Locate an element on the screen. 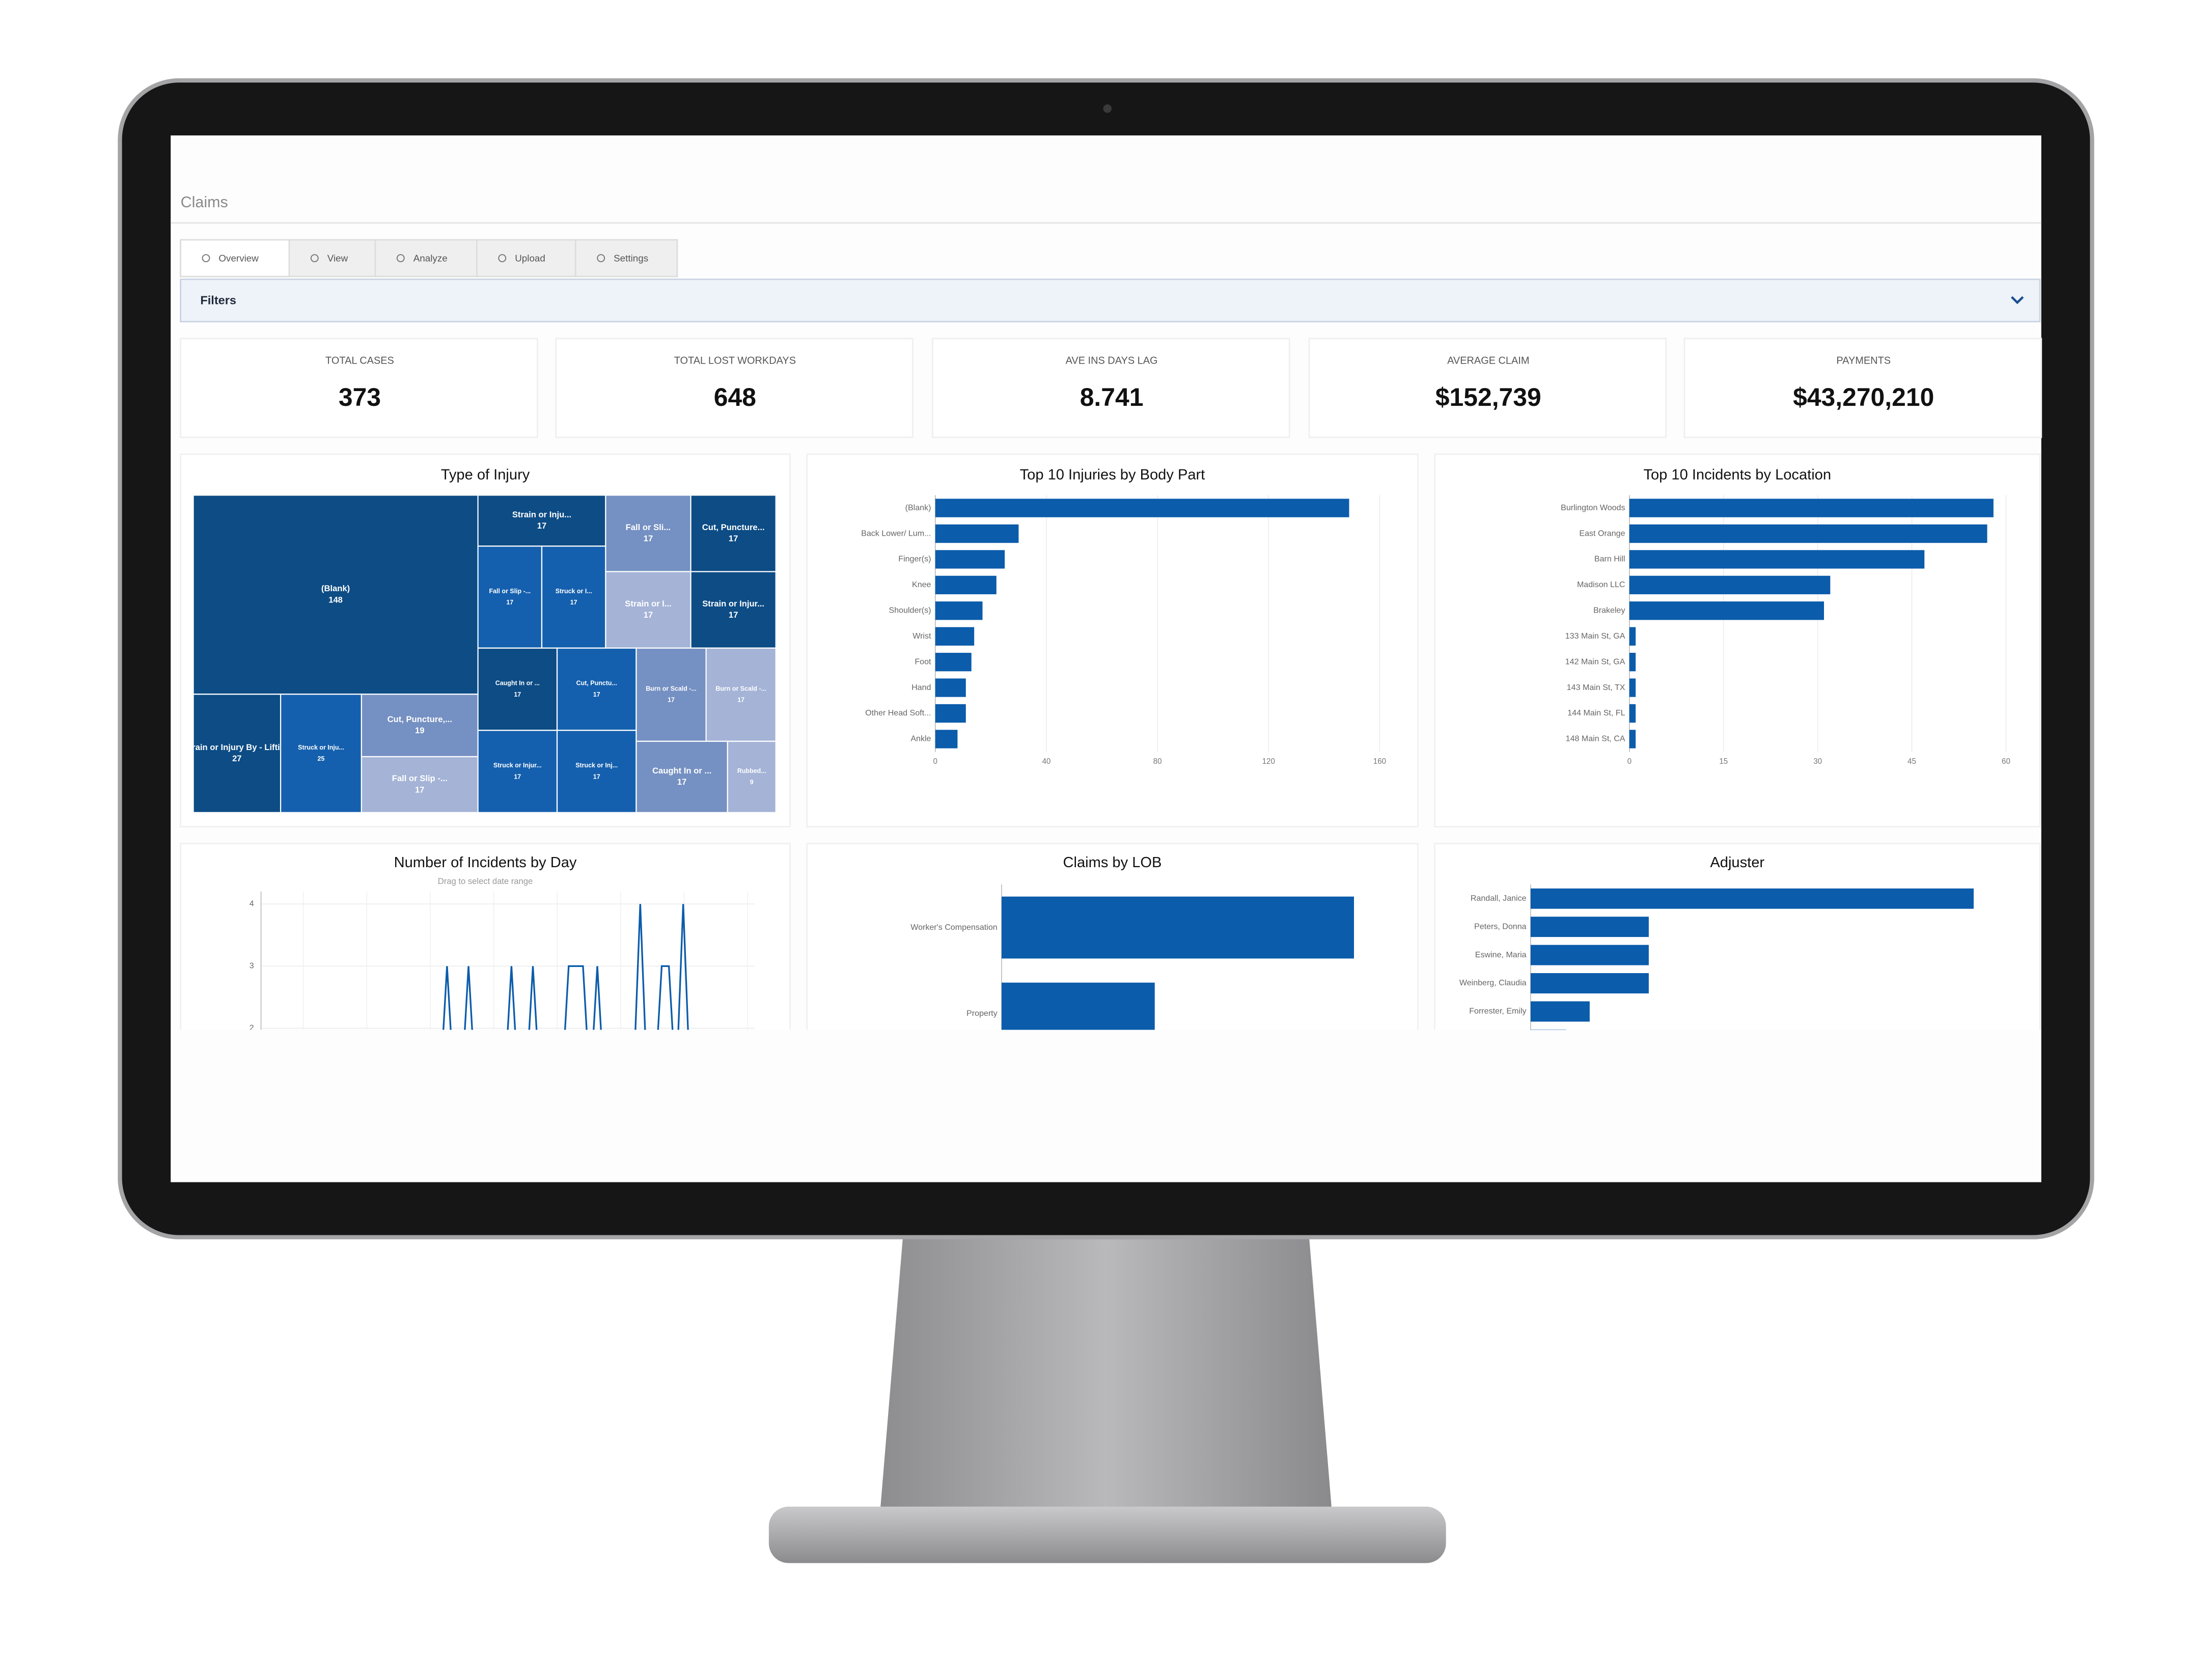 This screenshot has width=2212, height=1659. x-tick-label: 60 is located at coordinates (2006, 761).